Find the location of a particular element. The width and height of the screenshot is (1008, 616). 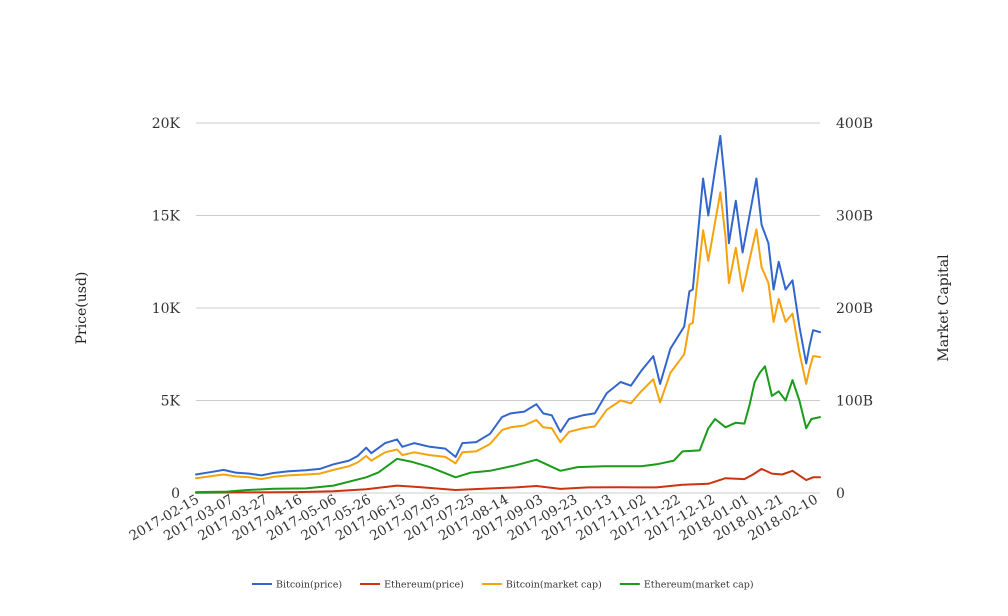

left-tick-label: 0 is located at coordinates (175, 494).